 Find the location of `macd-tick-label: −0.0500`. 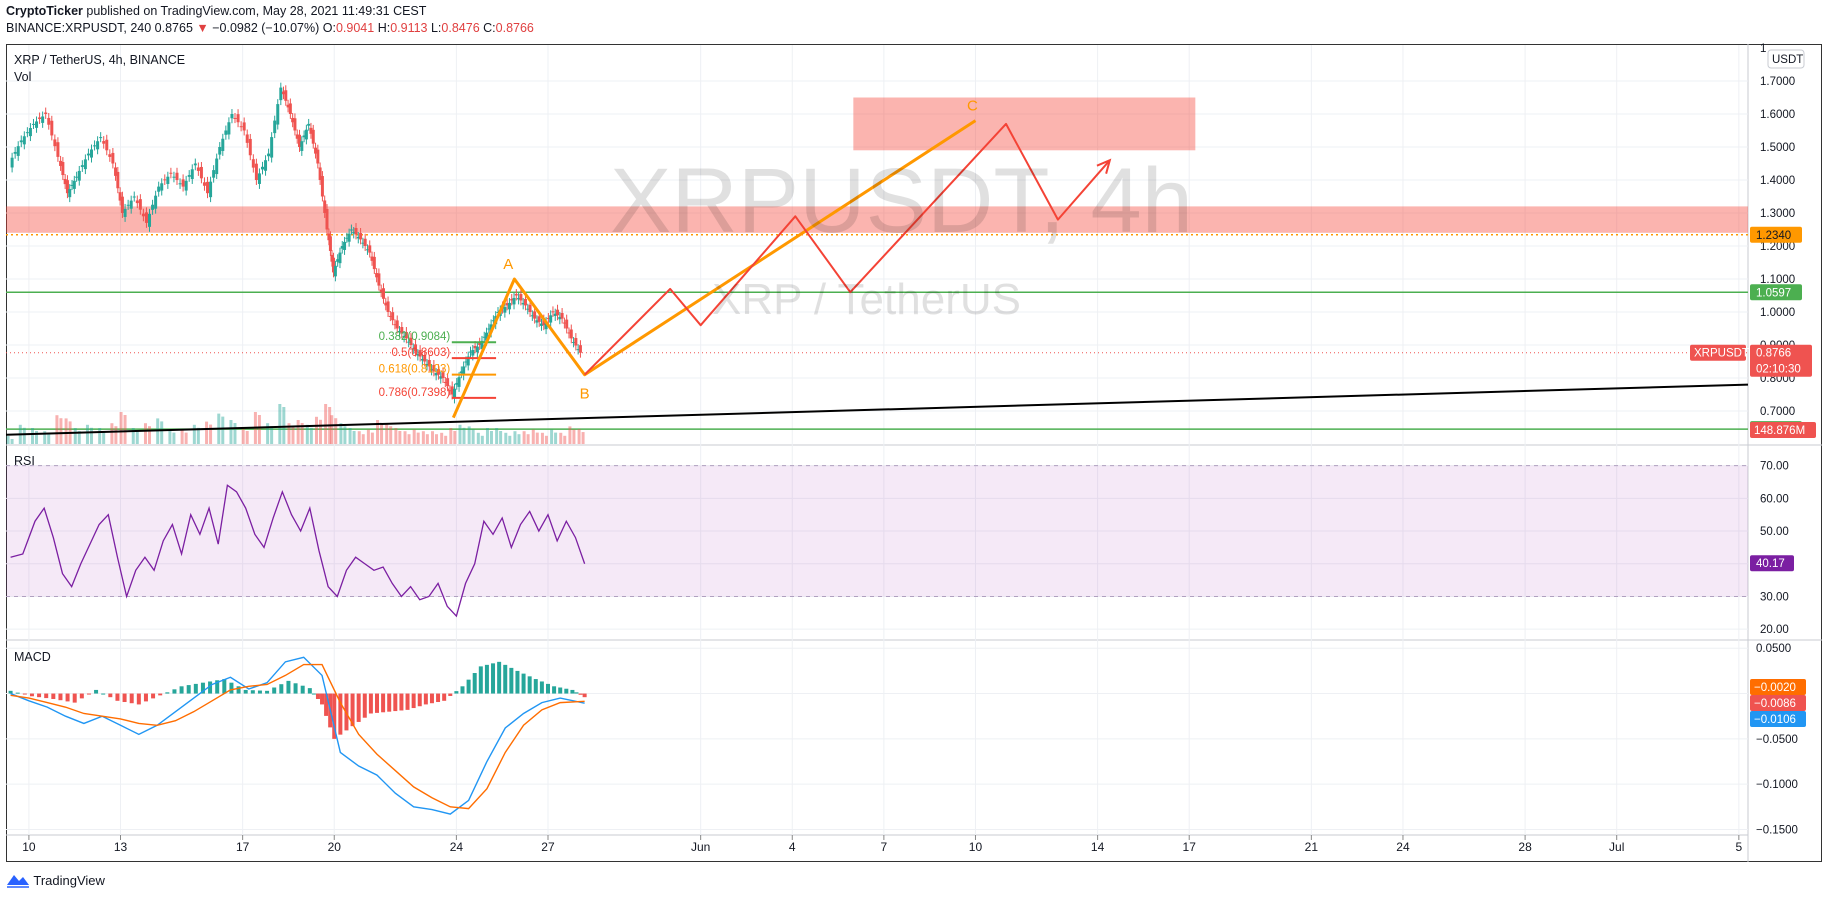

macd-tick-label: −0.0500 is located at coordinates (1777, 740).